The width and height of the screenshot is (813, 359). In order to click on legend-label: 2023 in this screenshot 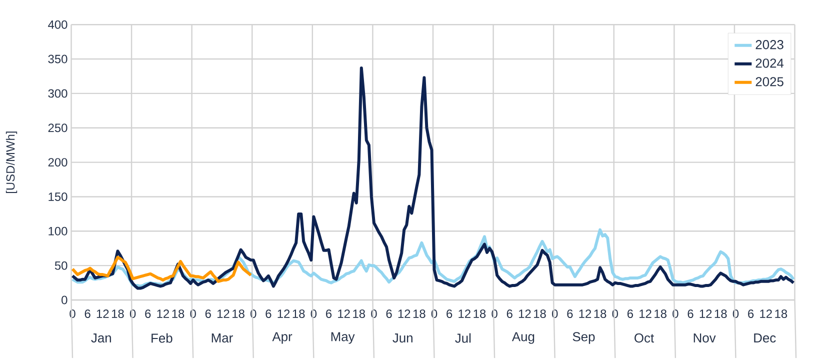, I will do `click(770, 45)`.